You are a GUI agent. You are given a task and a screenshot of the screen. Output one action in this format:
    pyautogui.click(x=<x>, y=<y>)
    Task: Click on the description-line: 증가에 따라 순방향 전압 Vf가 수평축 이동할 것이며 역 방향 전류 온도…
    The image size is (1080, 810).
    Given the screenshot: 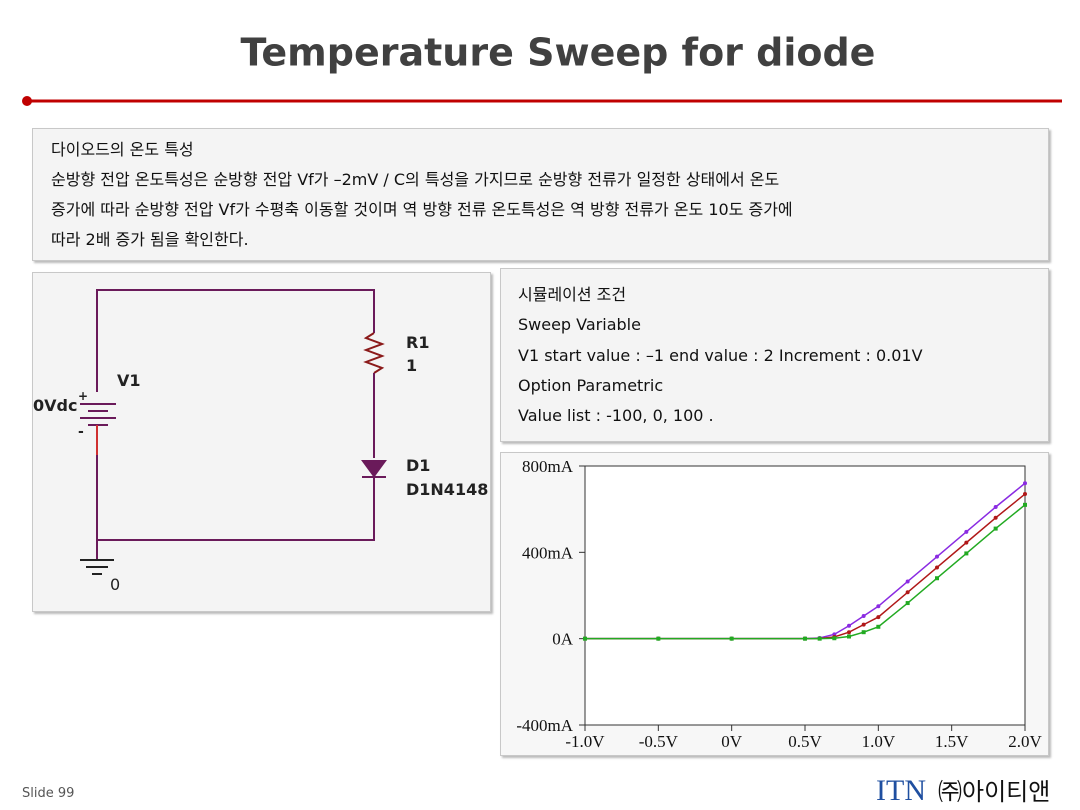 What is the action you would take?
    pyautogui.click(x=422, y=209)
    